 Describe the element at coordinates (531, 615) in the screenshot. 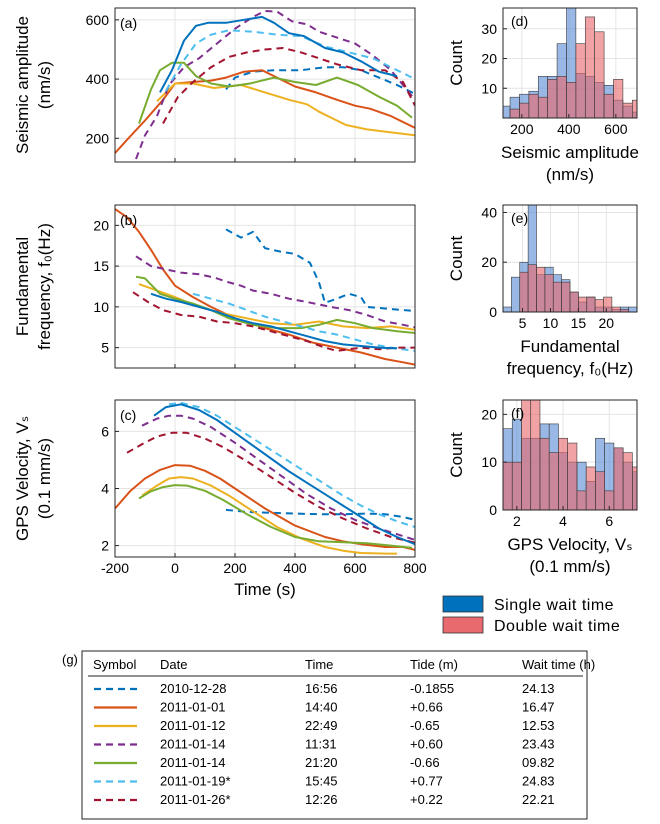

I see `legend: Single wait time Double wait time` at that location.